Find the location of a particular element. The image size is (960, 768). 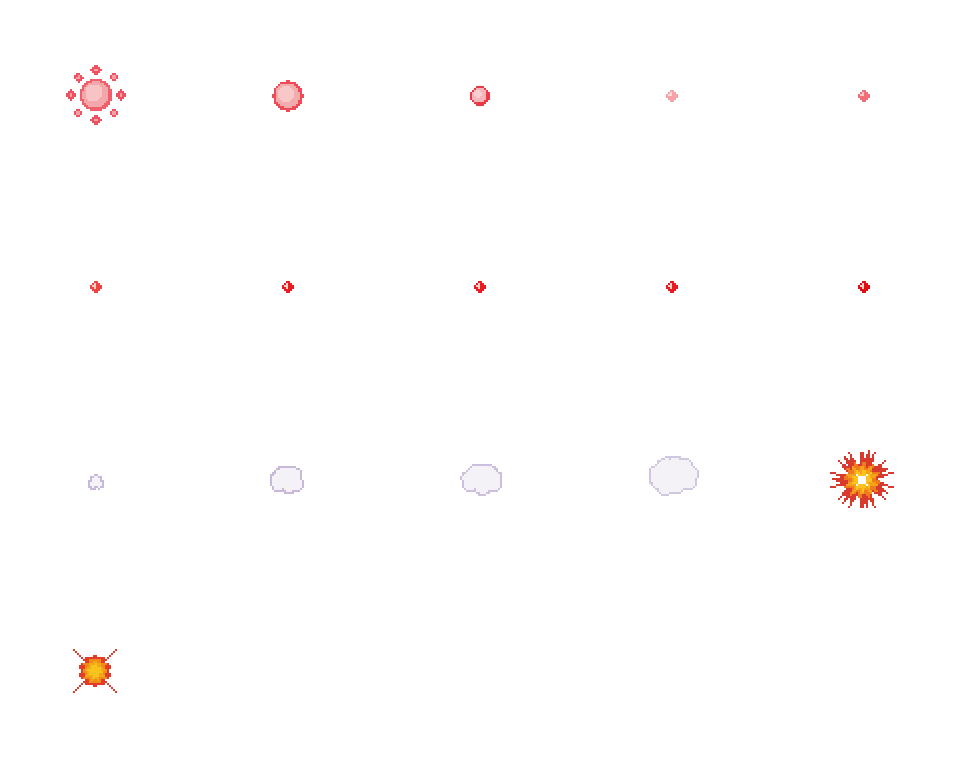

smoke-puff-medium-frame is located at coordinates (288, 480).